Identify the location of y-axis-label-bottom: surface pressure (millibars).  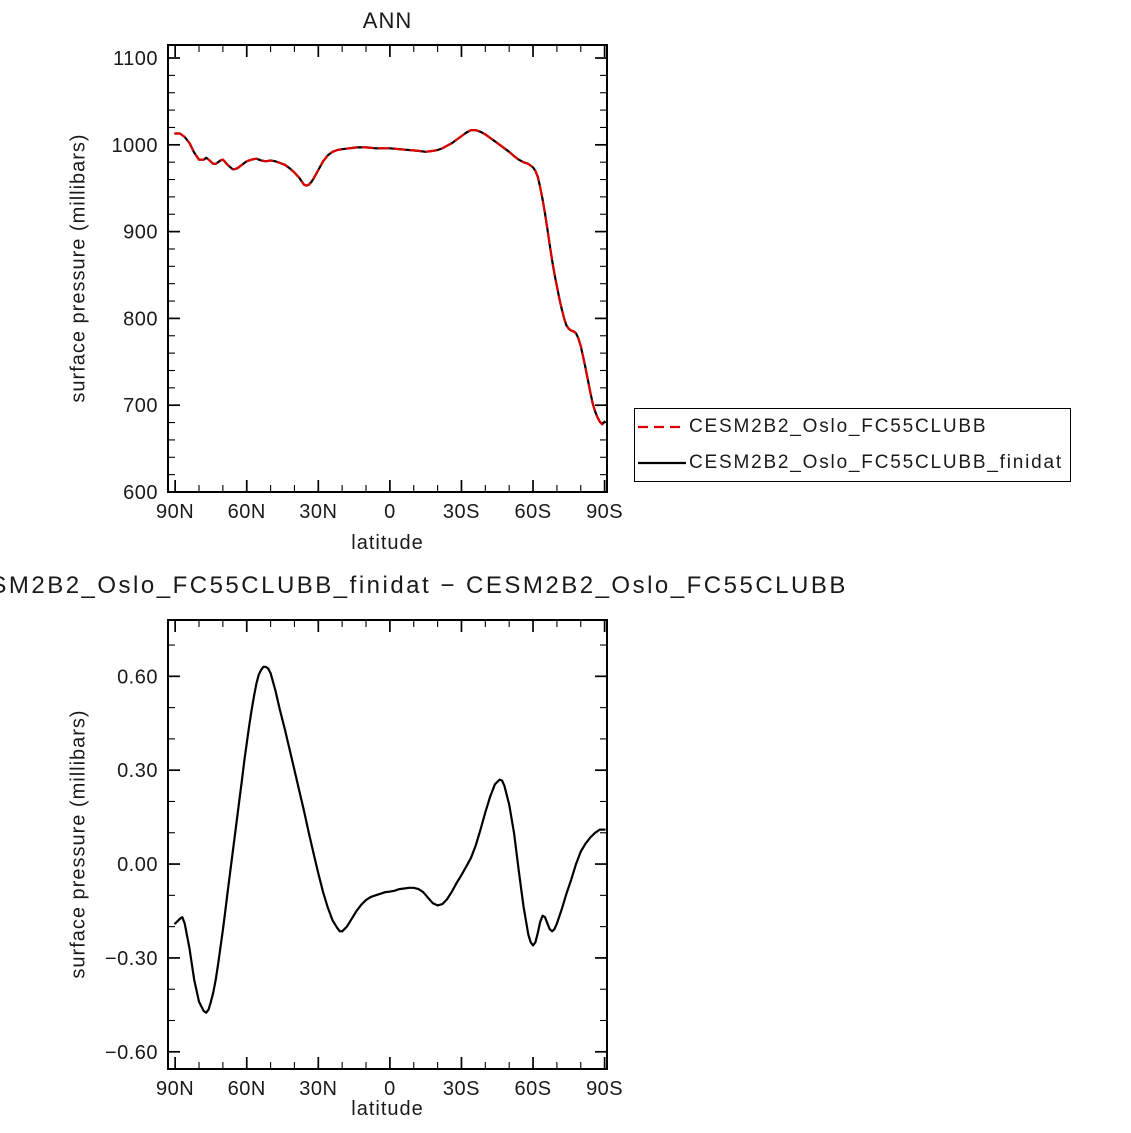
(78, 844).